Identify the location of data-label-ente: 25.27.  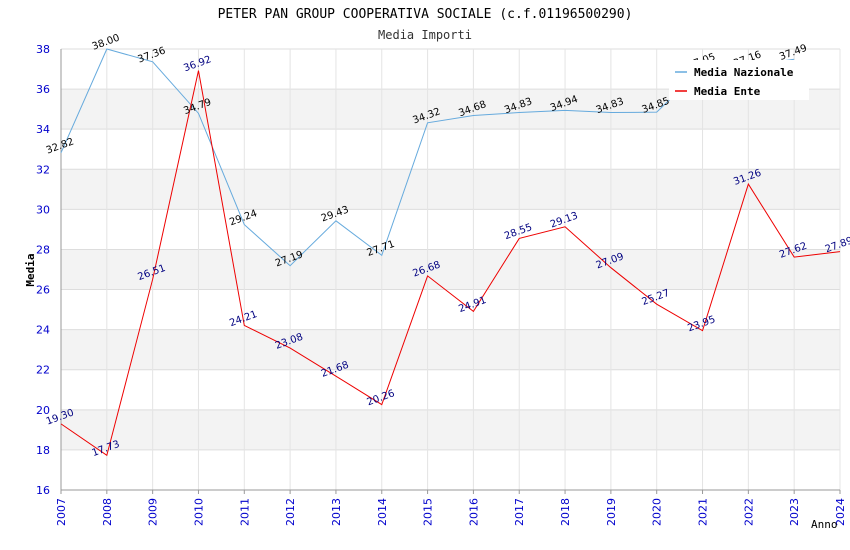
(656, 298).